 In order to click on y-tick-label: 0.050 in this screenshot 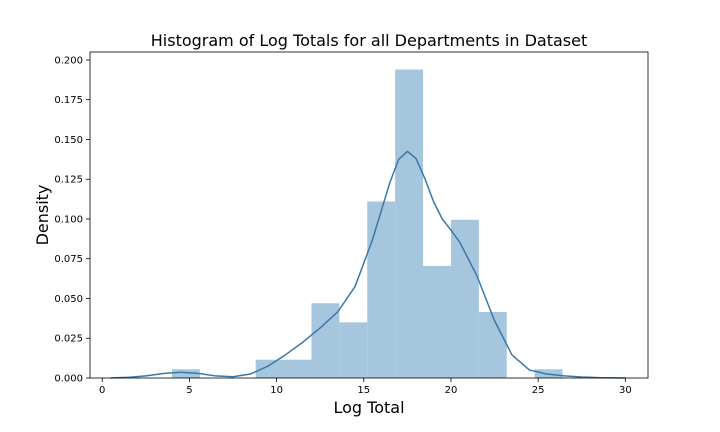, I will do `click(68, 299)`.